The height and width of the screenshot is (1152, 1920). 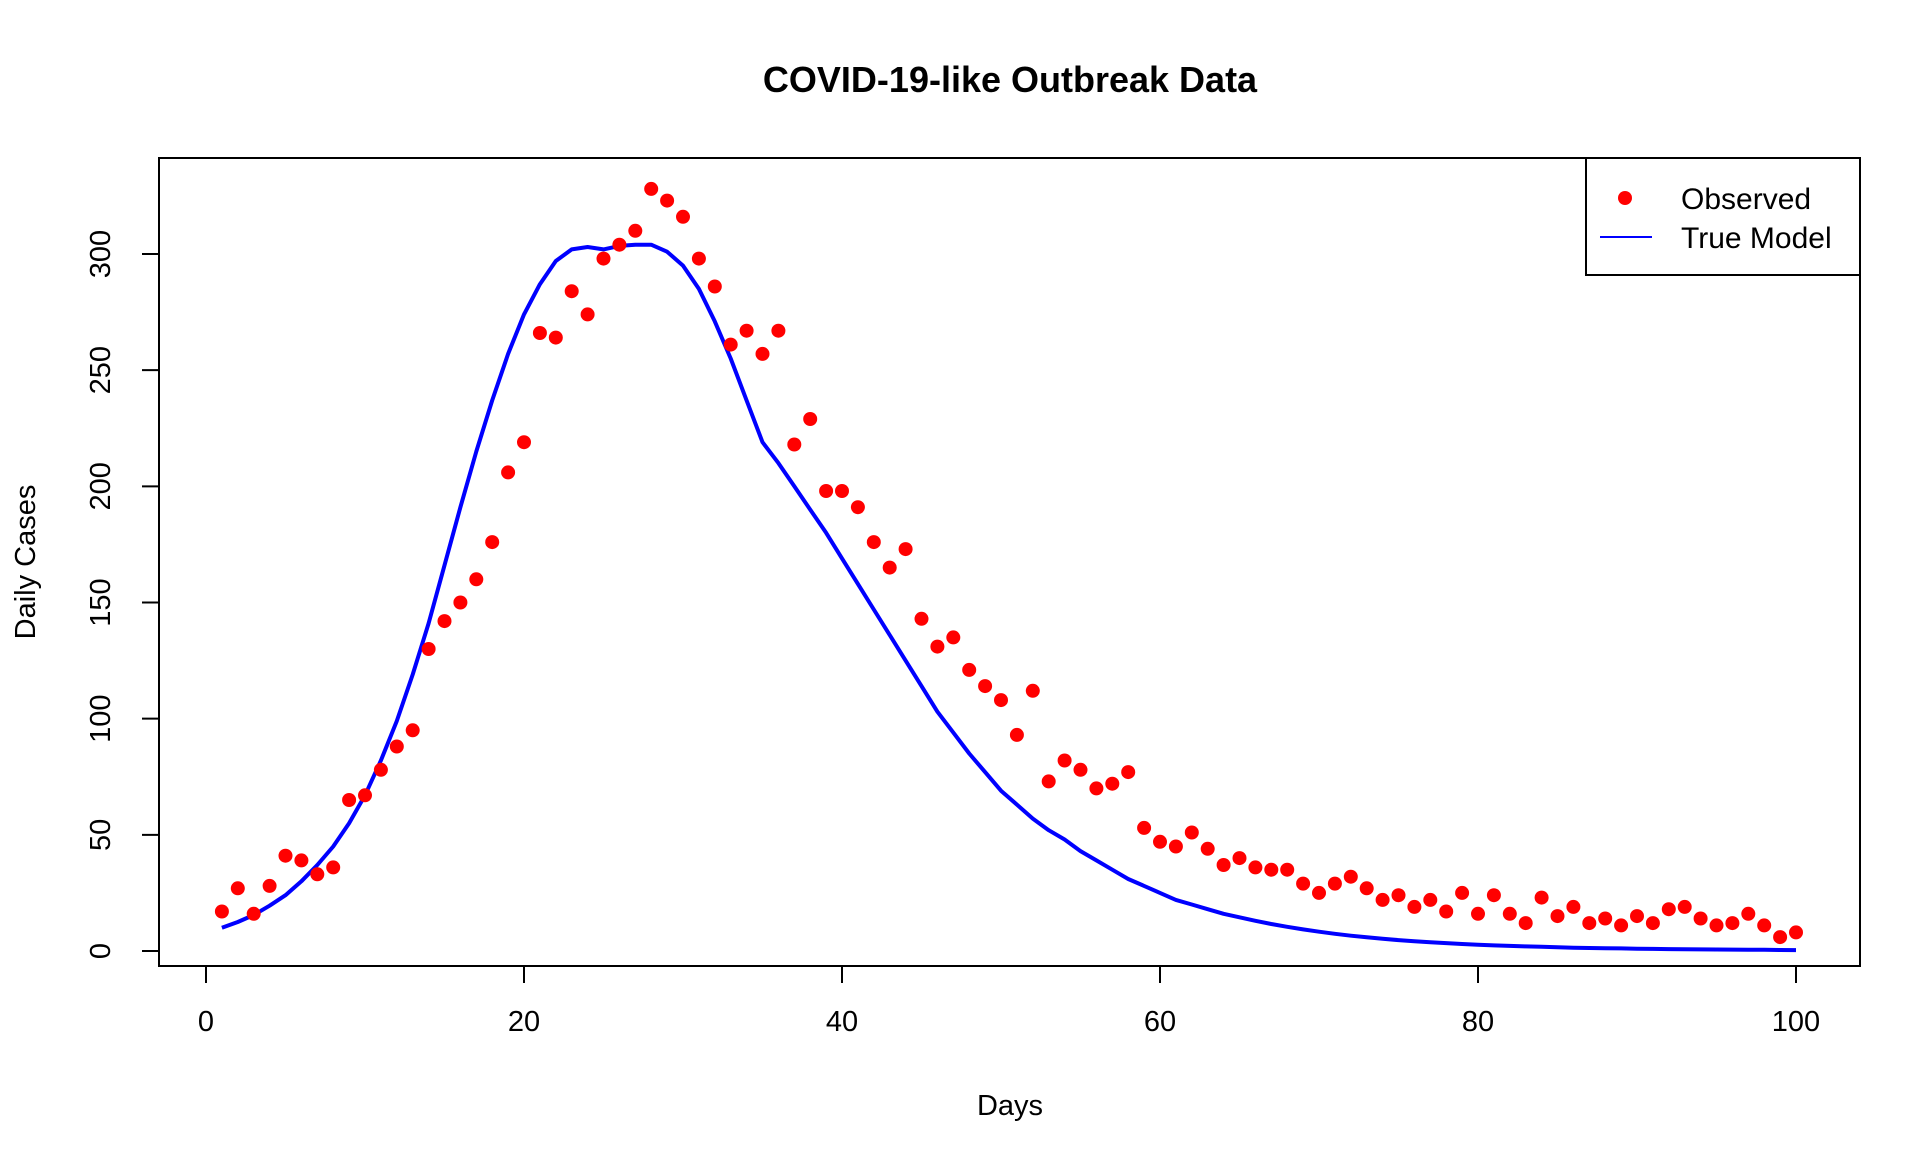 What do you see at coordinates (842, 1022) in the screenshot?
I see `x-tick-label: 40` at bounding box center [842, 1022].